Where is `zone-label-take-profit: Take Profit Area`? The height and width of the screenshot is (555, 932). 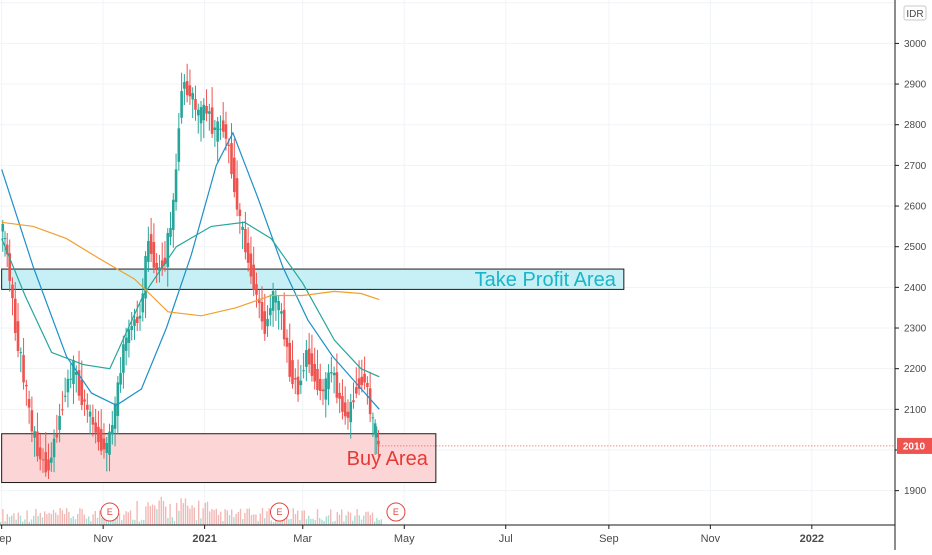
zone-label-take-profit: Take Profit Area is located at coordinates (546, 280).